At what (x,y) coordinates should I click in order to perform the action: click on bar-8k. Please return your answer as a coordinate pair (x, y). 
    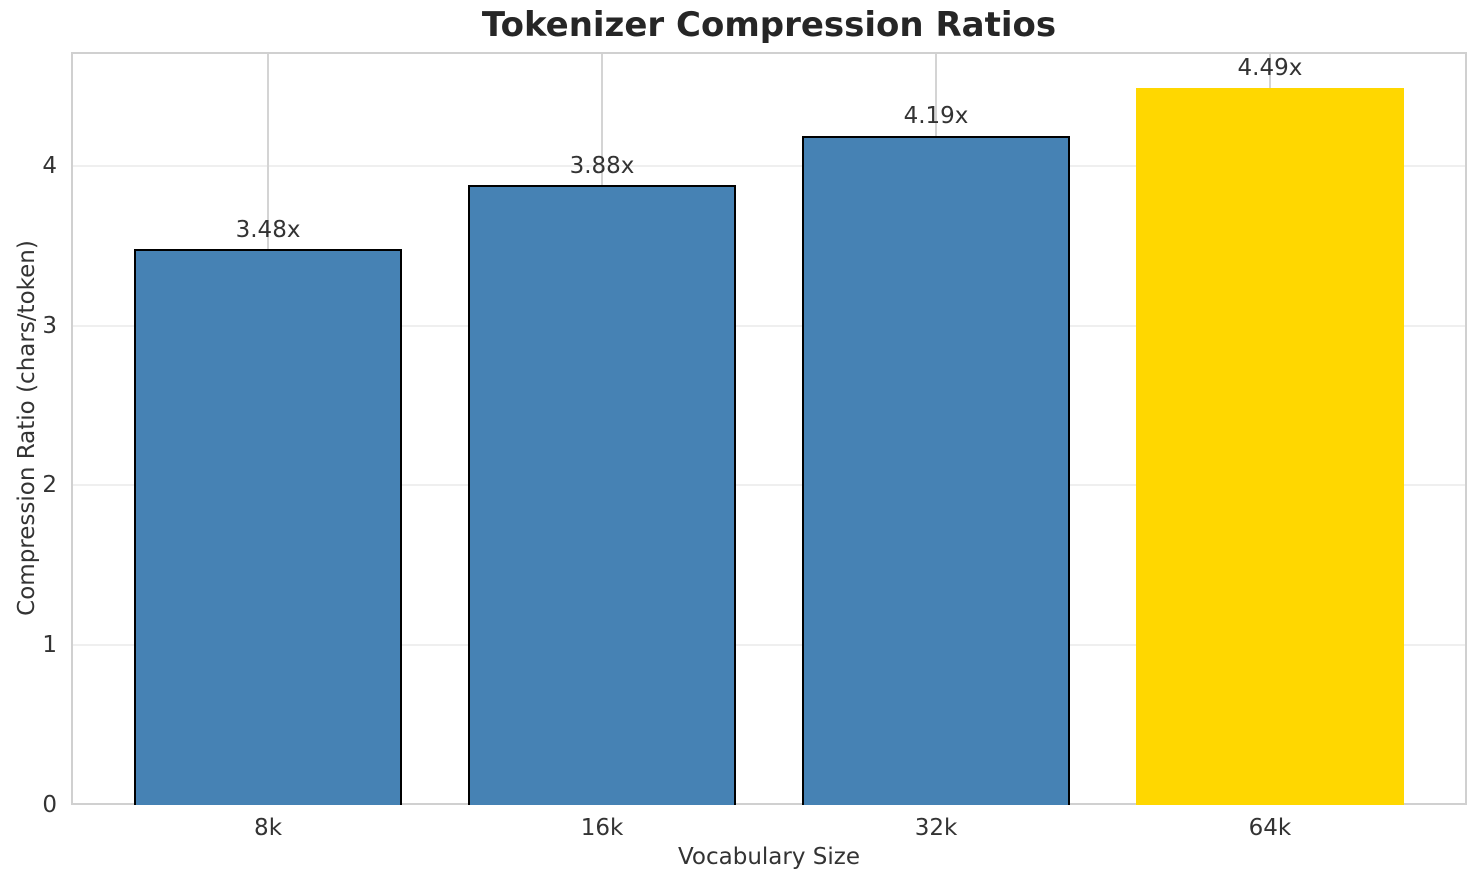
    Looking at the image, I should click on (268, 527).